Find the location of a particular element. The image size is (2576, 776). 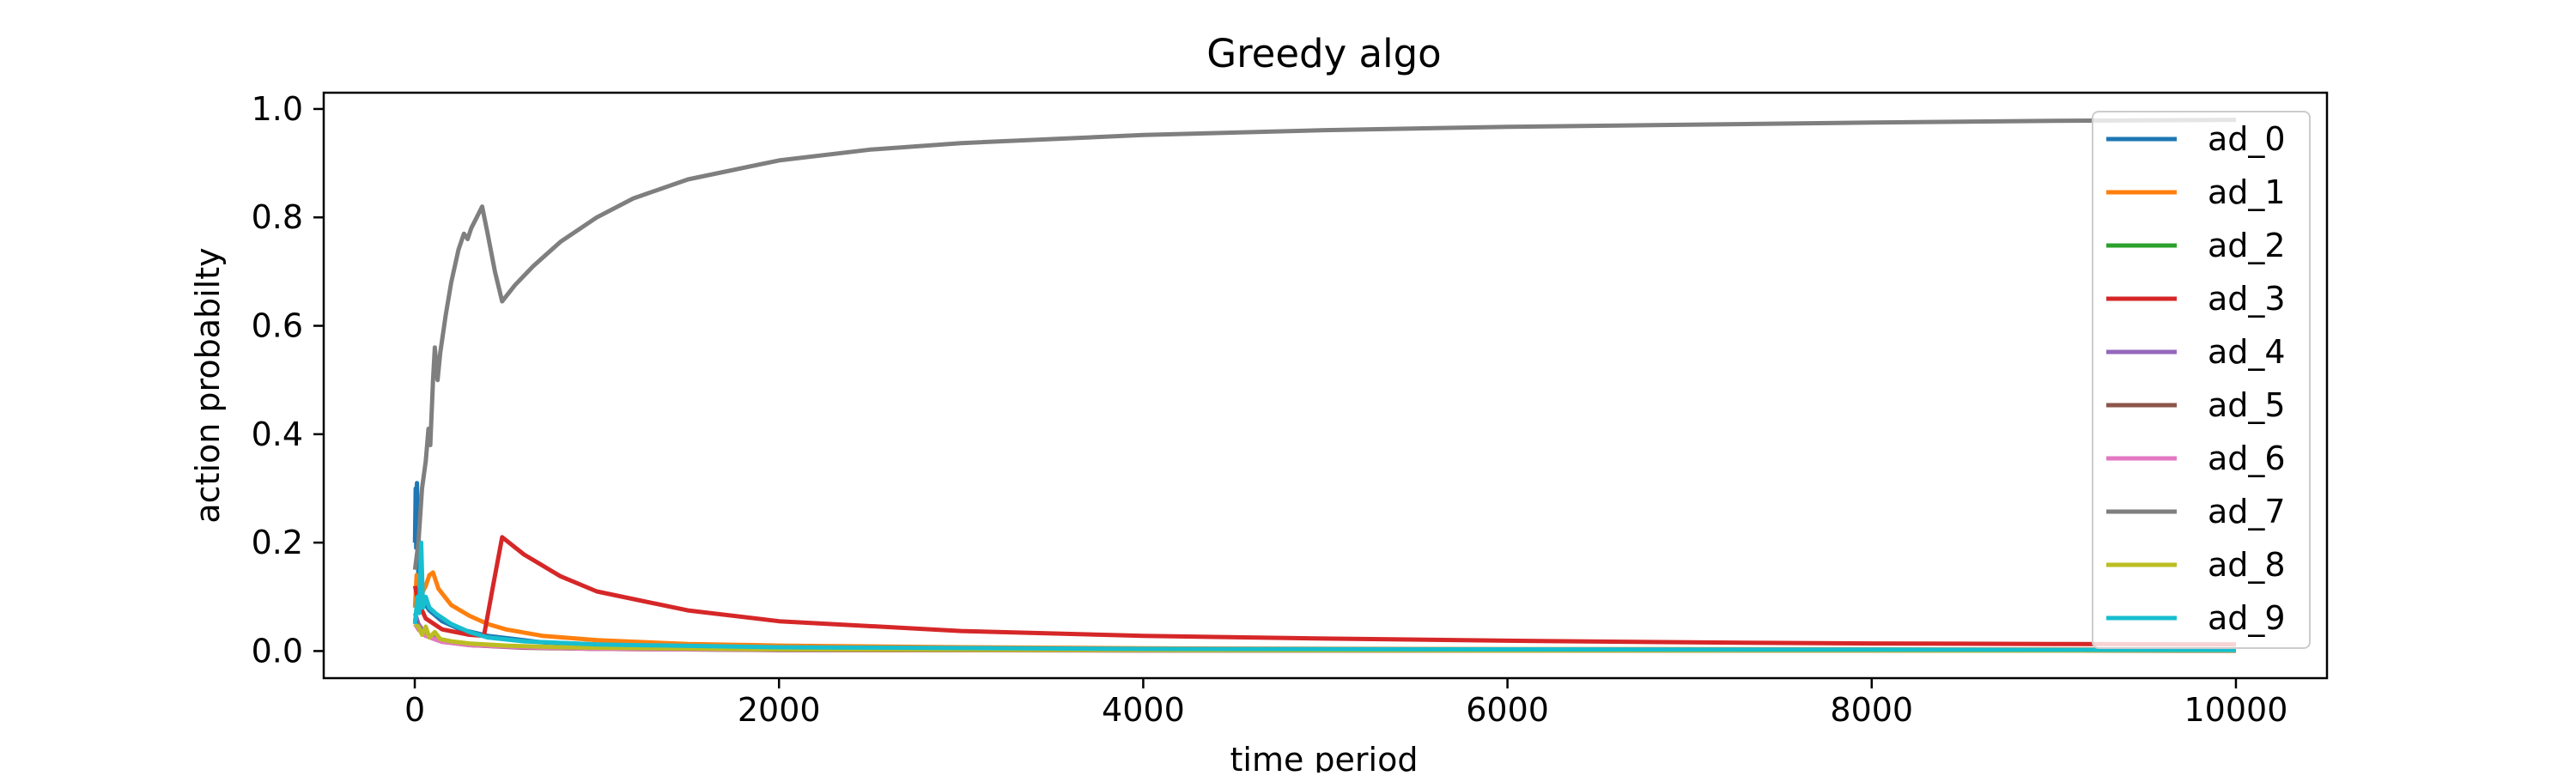

legend-item-ad-2: ad_2 is located at coordinates (2196, 245).